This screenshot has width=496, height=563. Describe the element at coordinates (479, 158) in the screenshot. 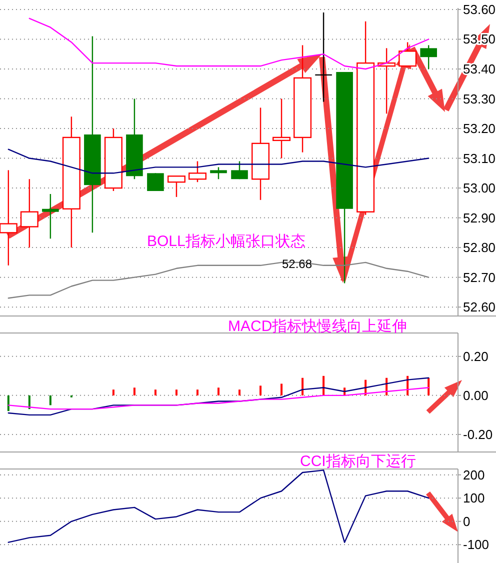

I see `y-tick-label: 53.10` at that location.